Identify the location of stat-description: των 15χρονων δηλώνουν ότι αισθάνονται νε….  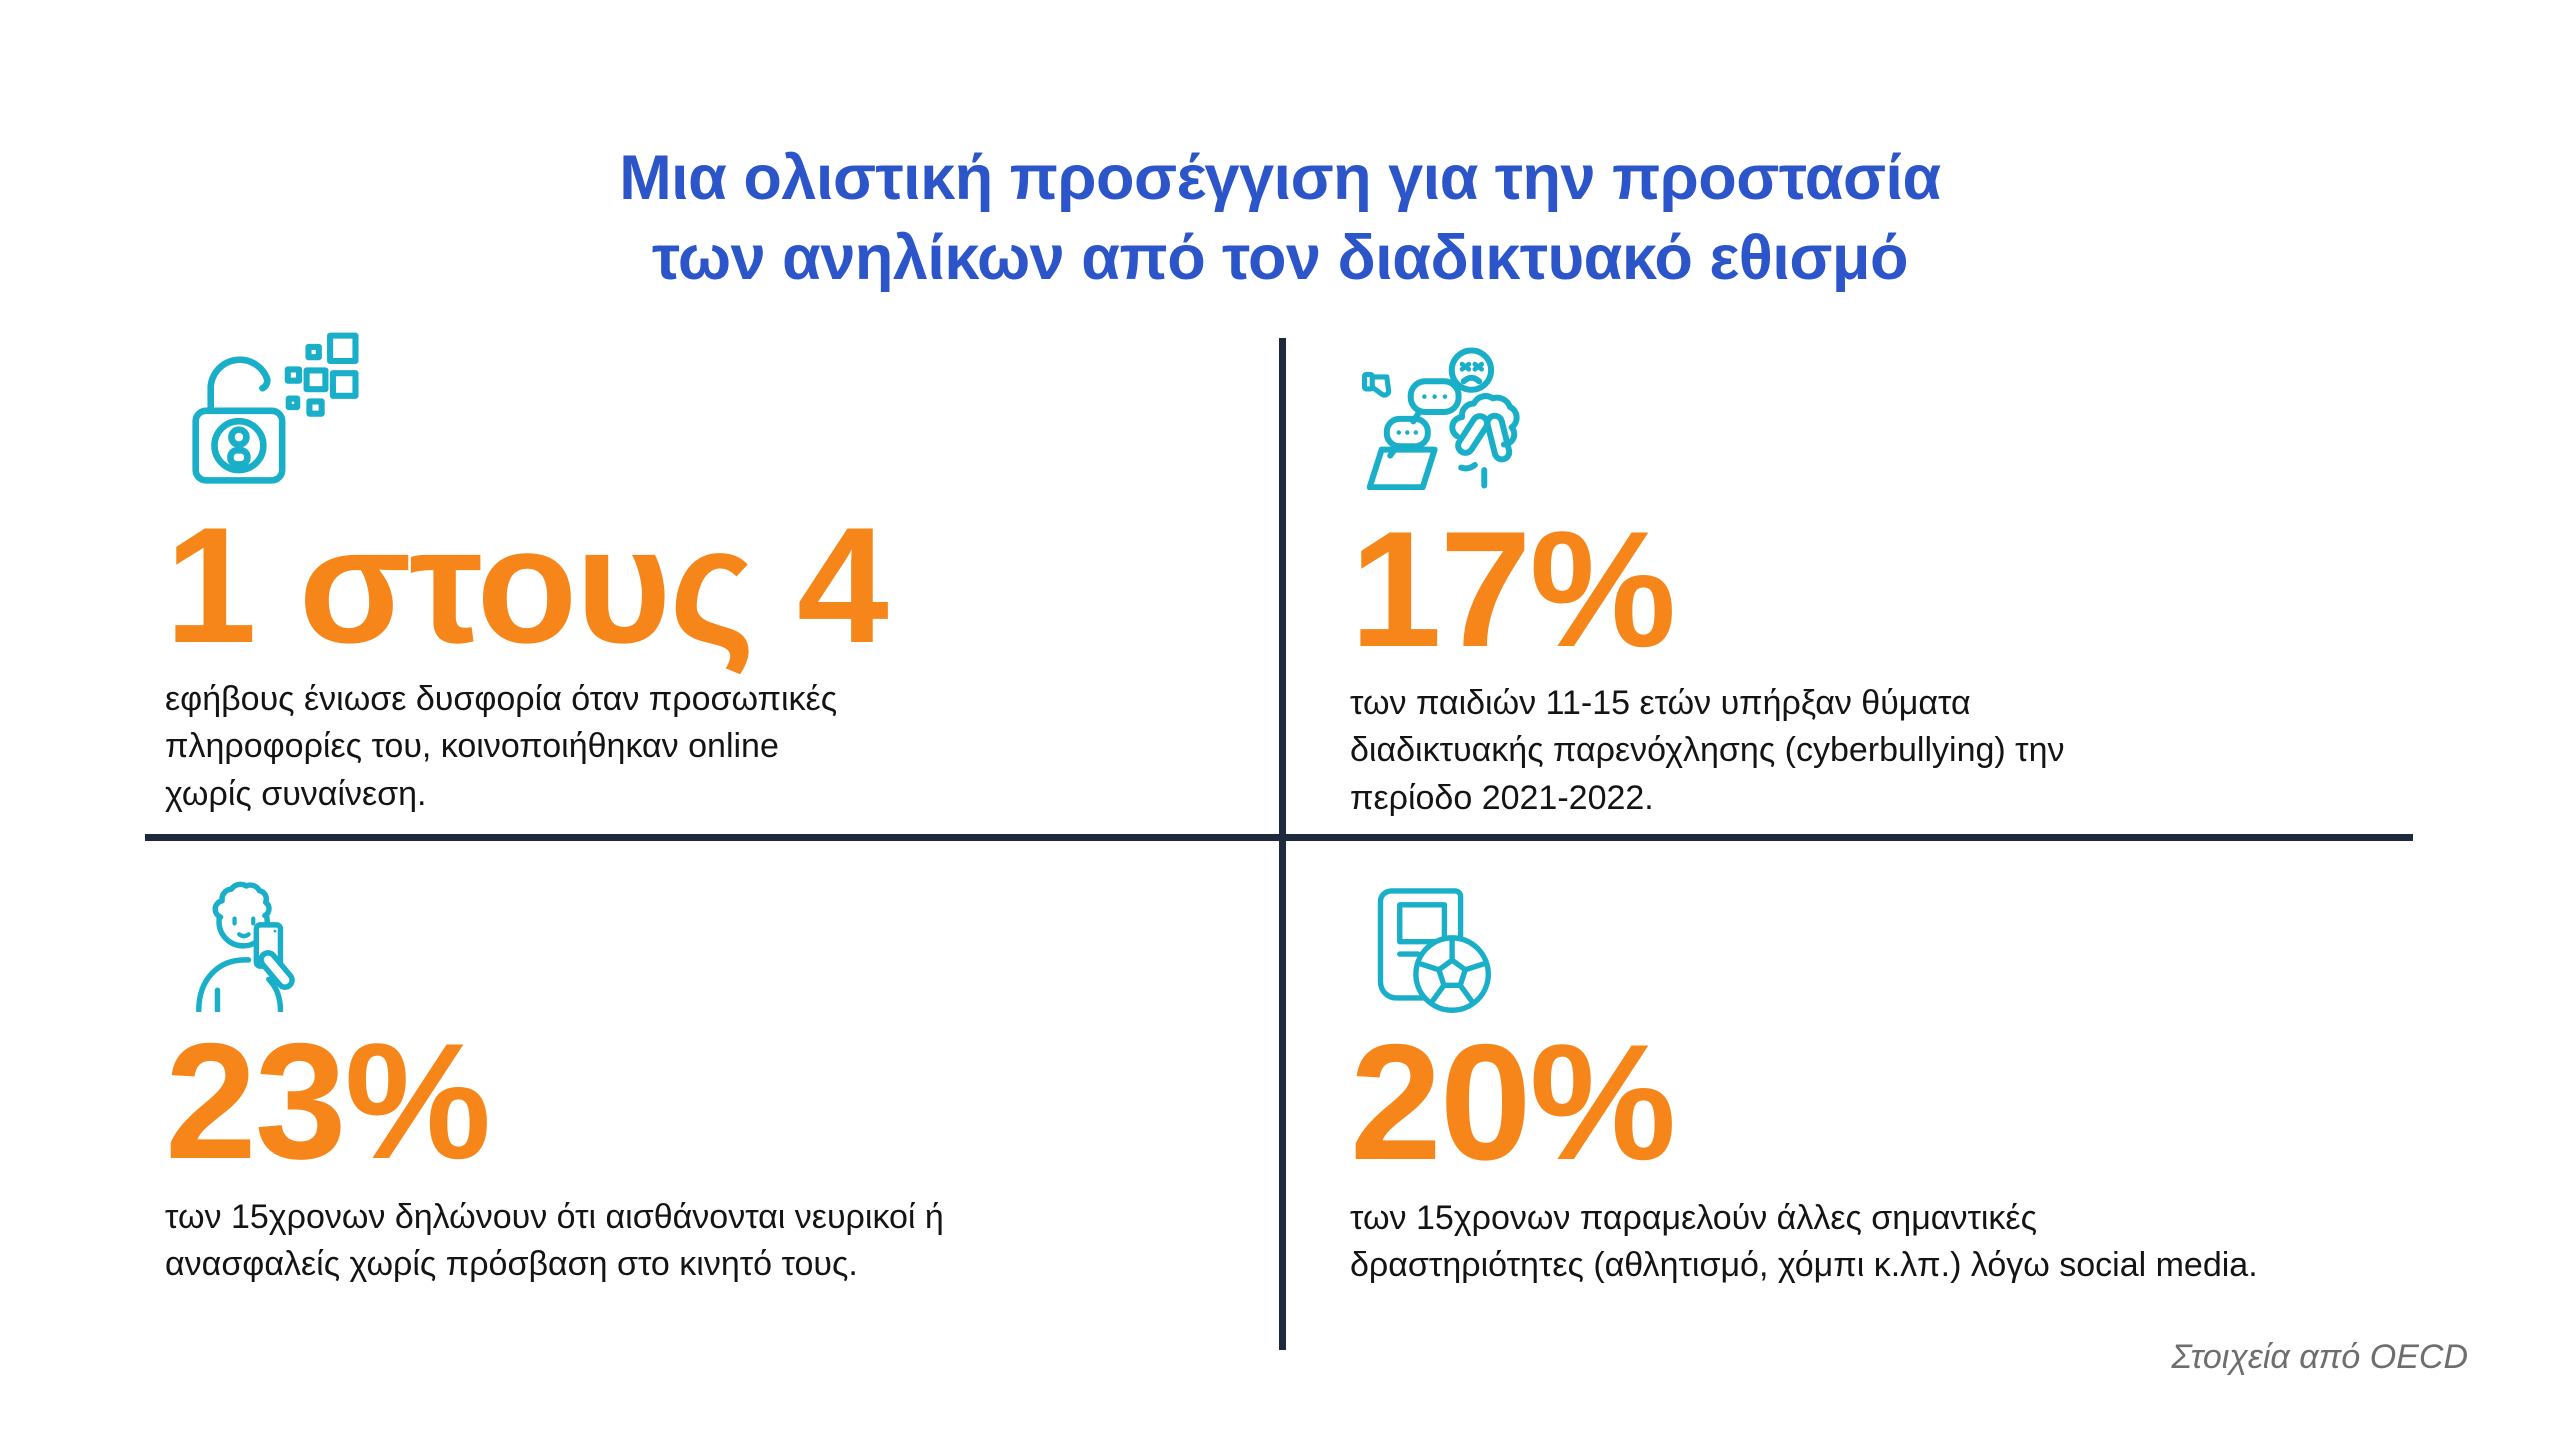
(554, 1240).